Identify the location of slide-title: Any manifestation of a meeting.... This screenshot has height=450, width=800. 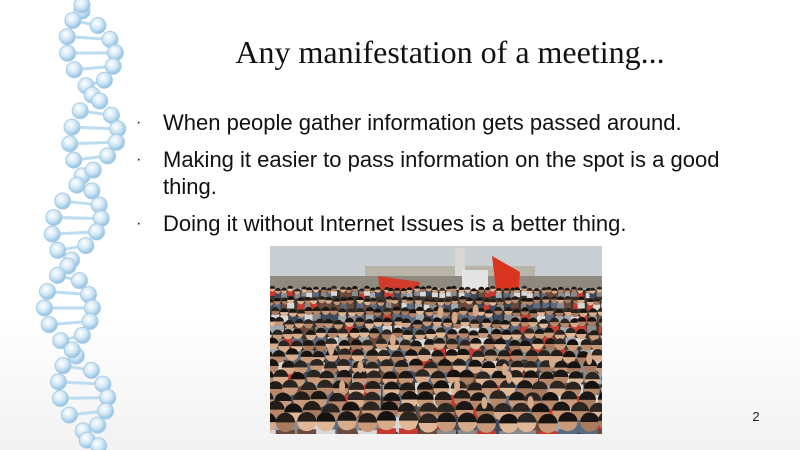
(450, 52).